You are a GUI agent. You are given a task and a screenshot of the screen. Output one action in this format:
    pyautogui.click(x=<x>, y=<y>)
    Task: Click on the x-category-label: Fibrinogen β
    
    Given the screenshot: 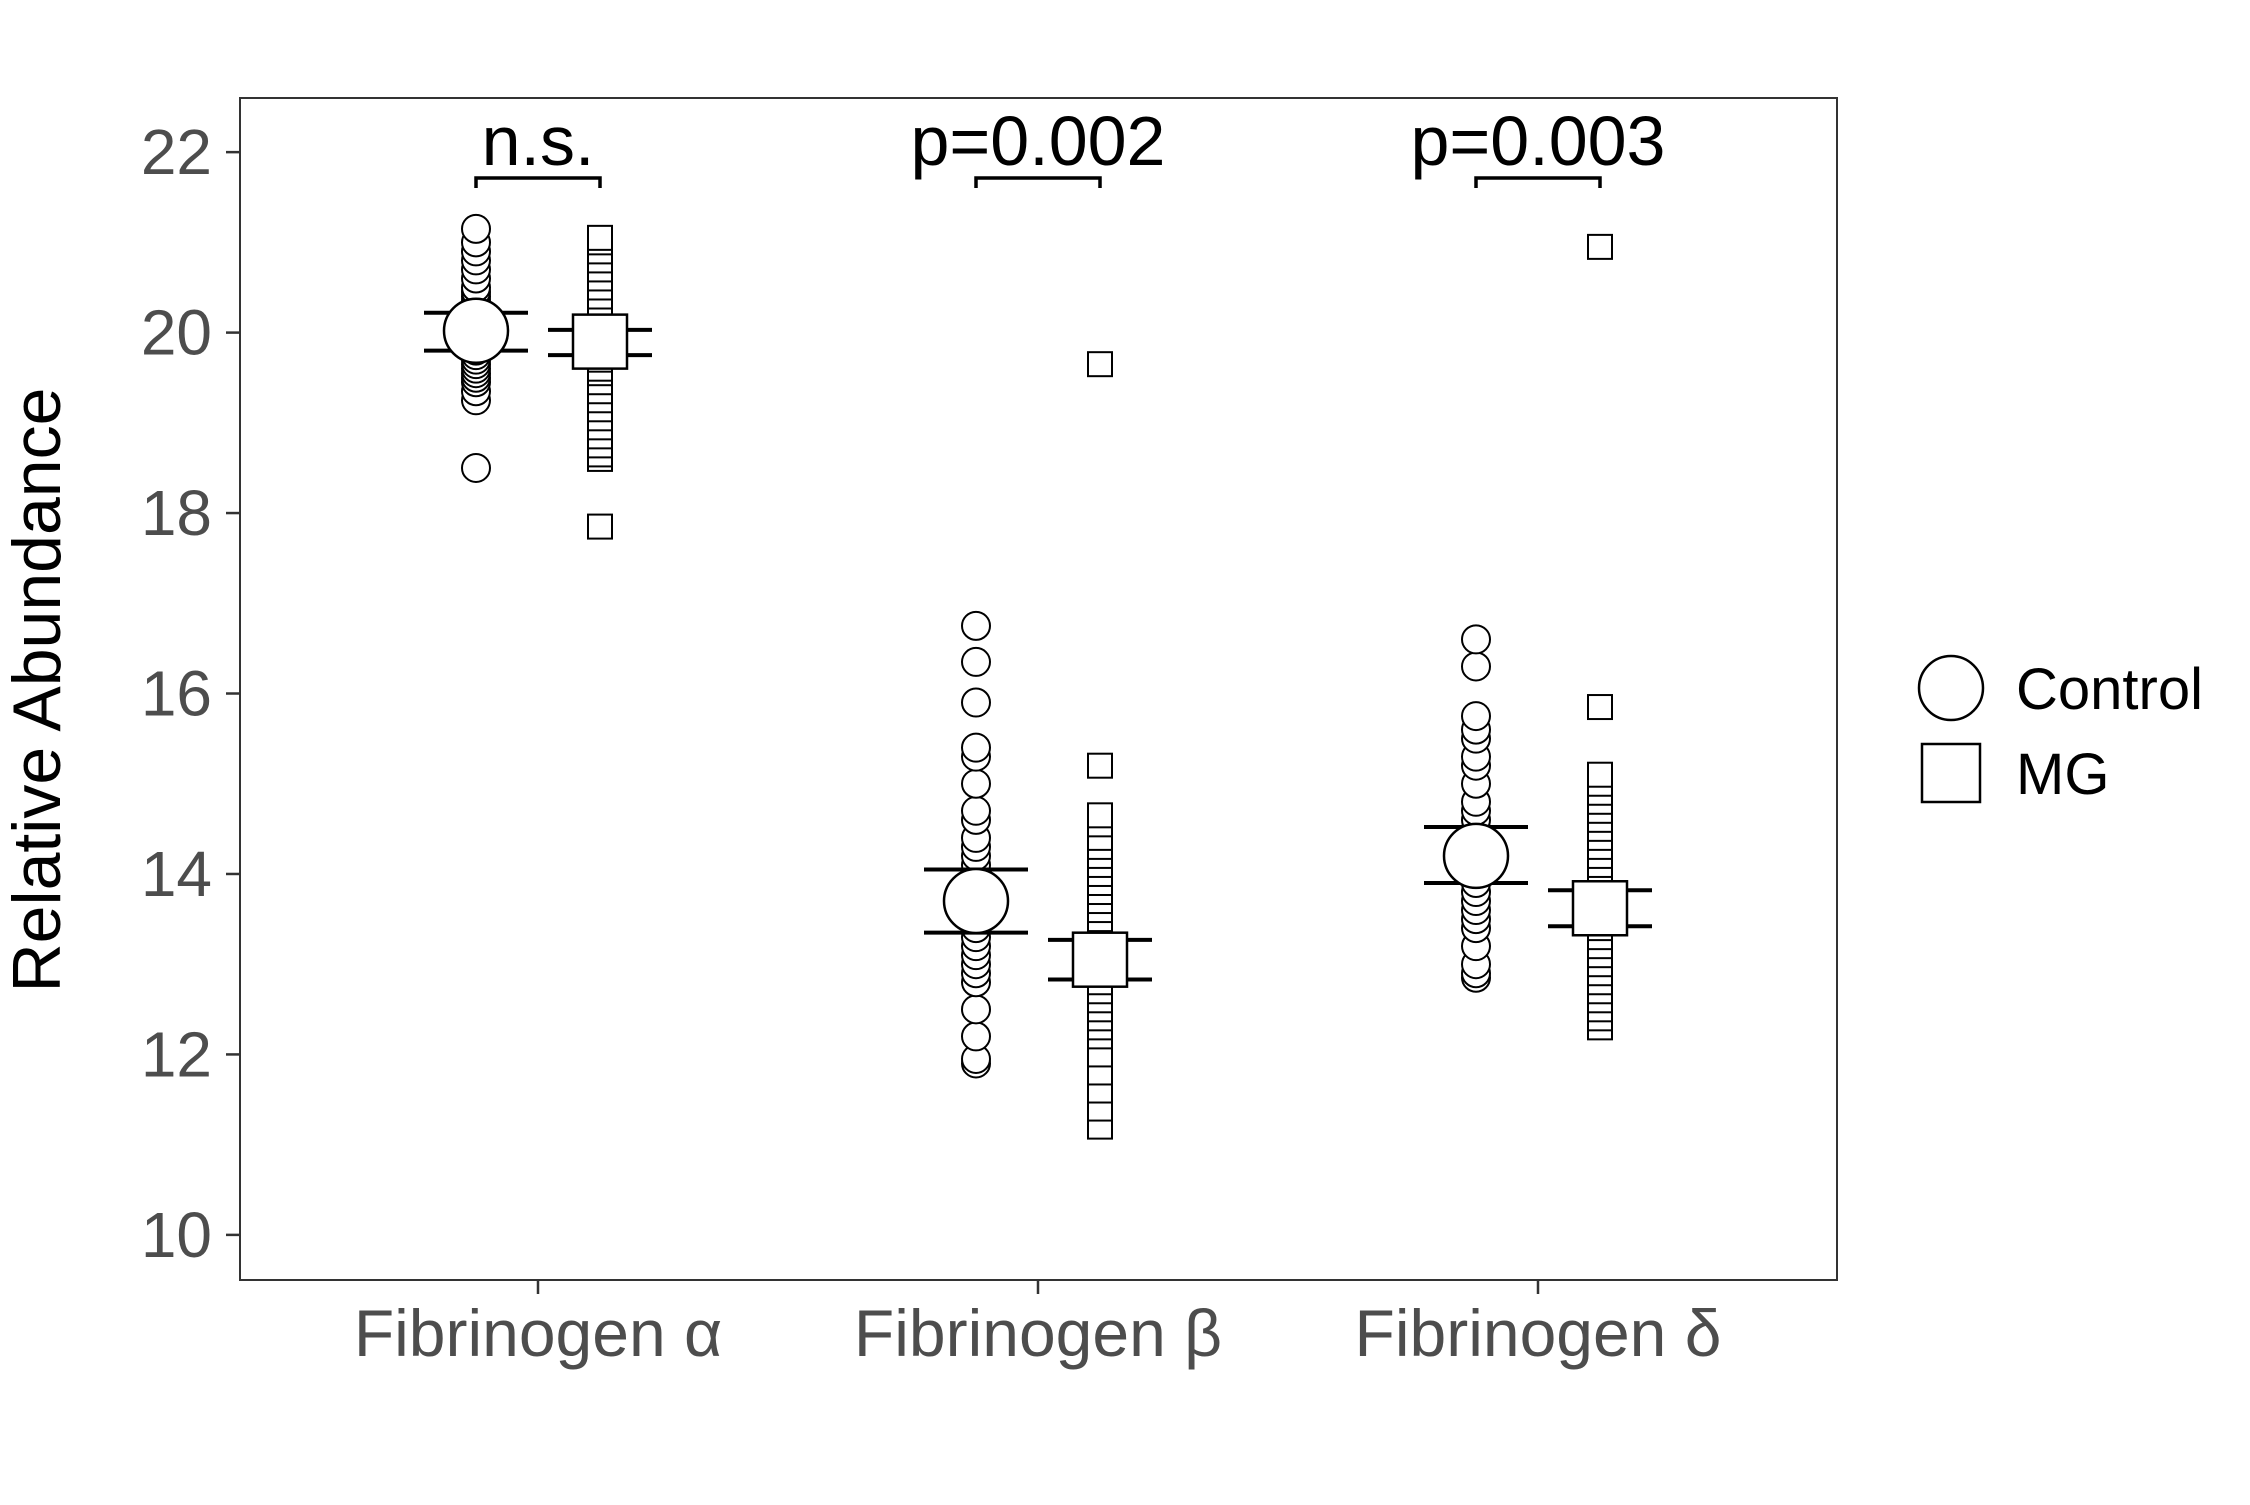 What is the action you would take?
    pyautogui.click(x=1038, y=1333)
    